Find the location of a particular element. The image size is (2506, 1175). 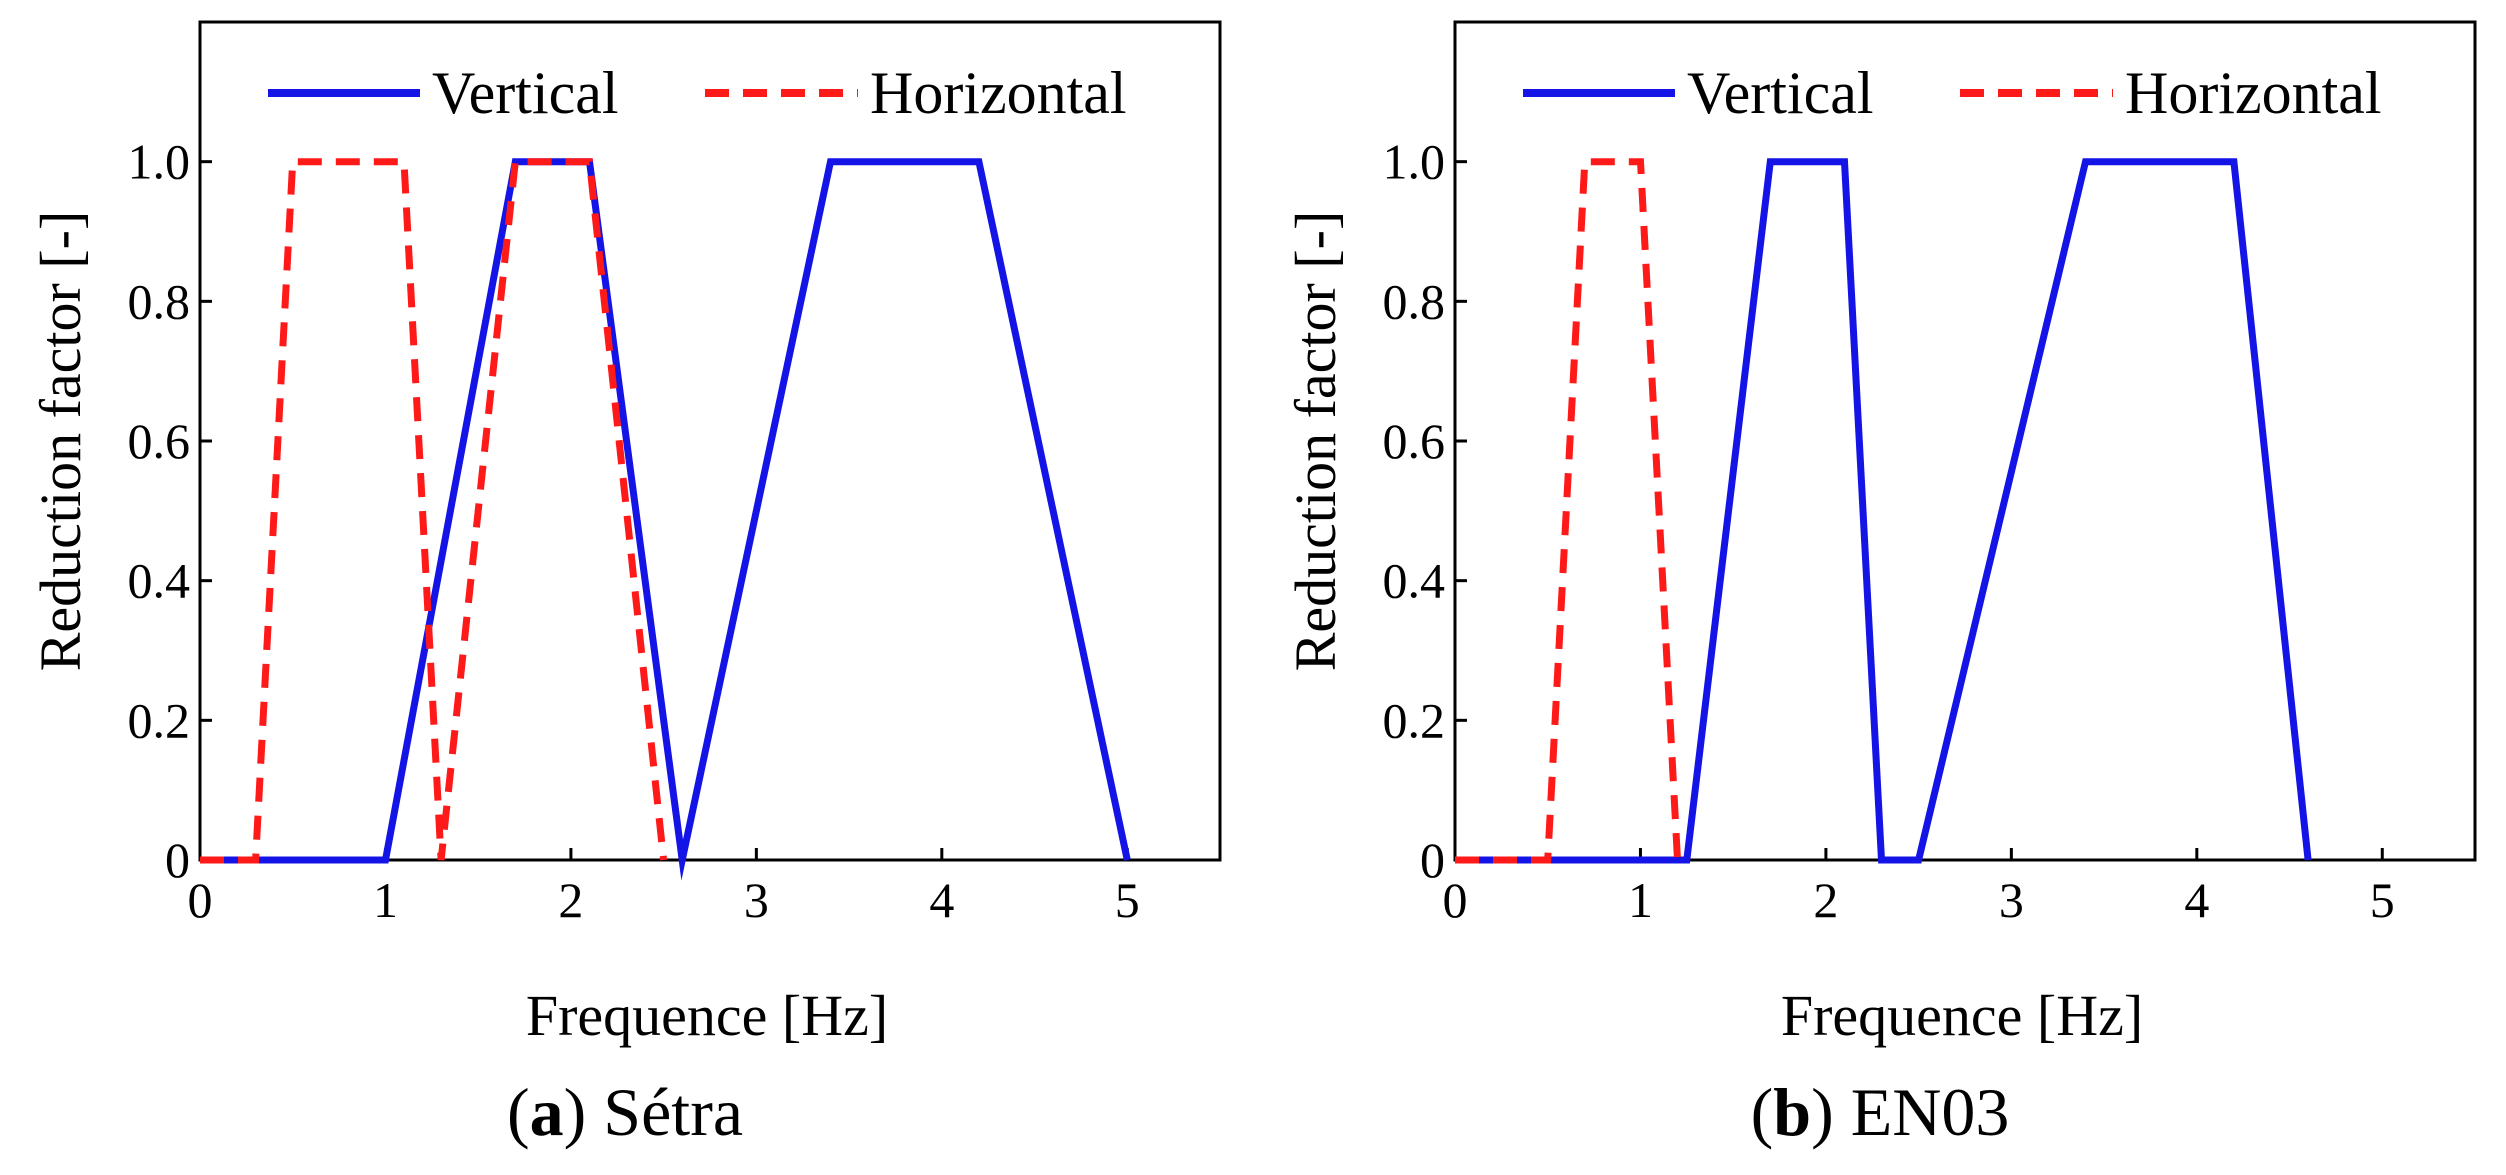

panel-b-caption: (b) EN03 is located at coordinates (1880, 1112).